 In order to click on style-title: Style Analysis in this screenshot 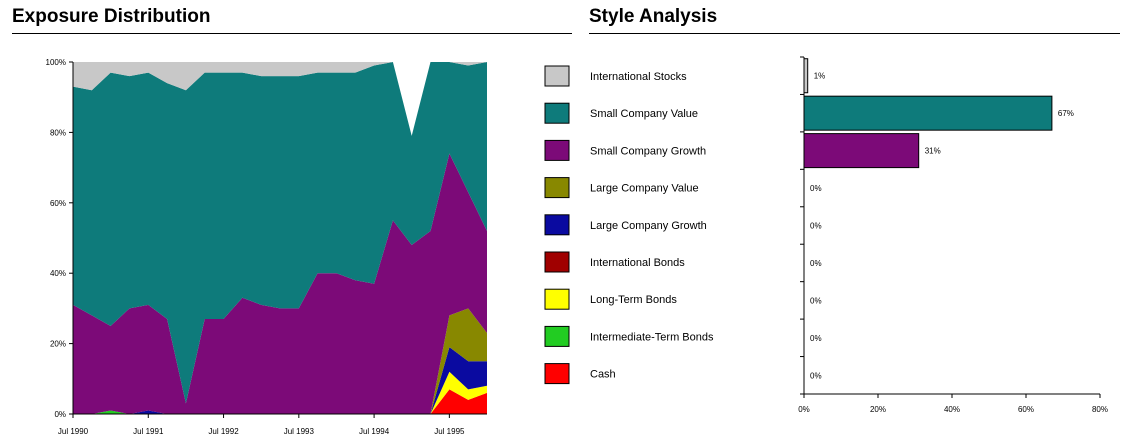, I will do `click(653, 16)`.